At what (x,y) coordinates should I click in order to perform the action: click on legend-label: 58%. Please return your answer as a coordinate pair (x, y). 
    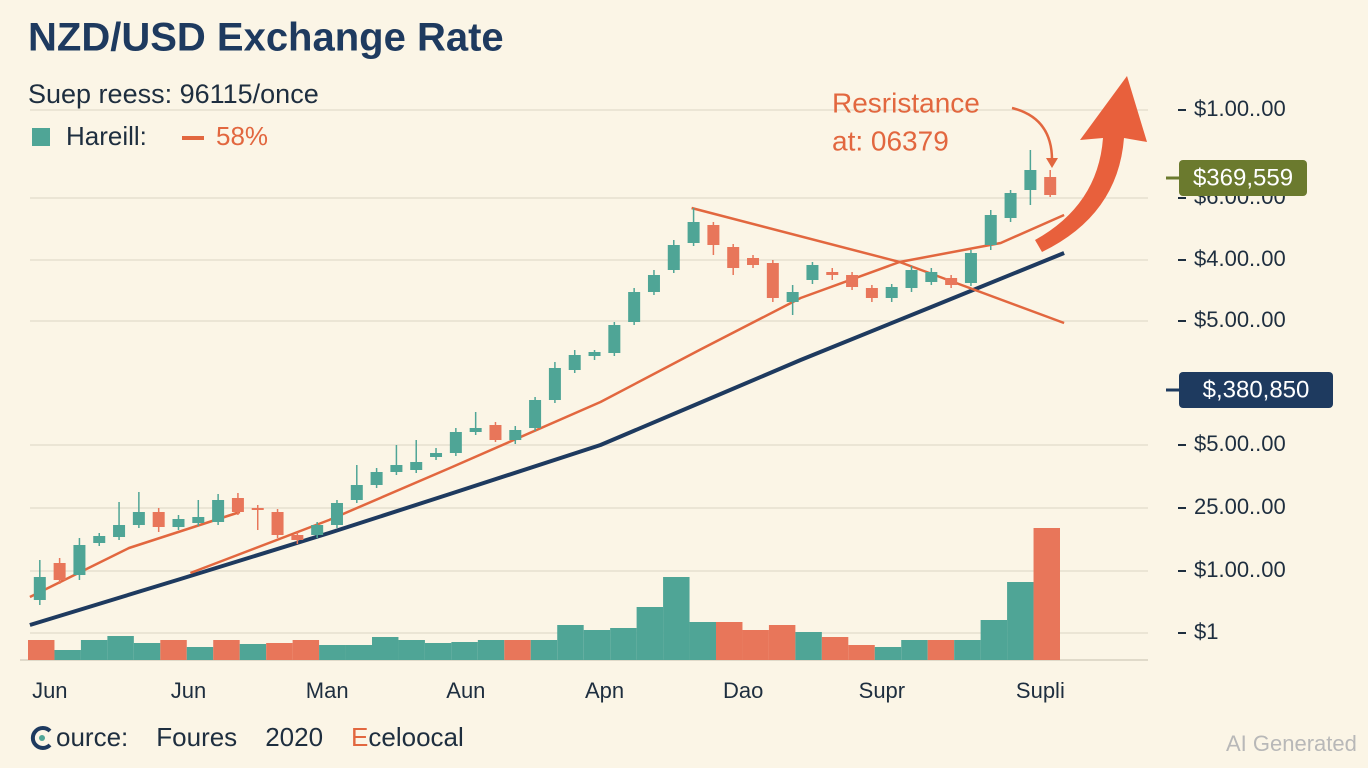
    Looking at the image, I should click on (242, 136).